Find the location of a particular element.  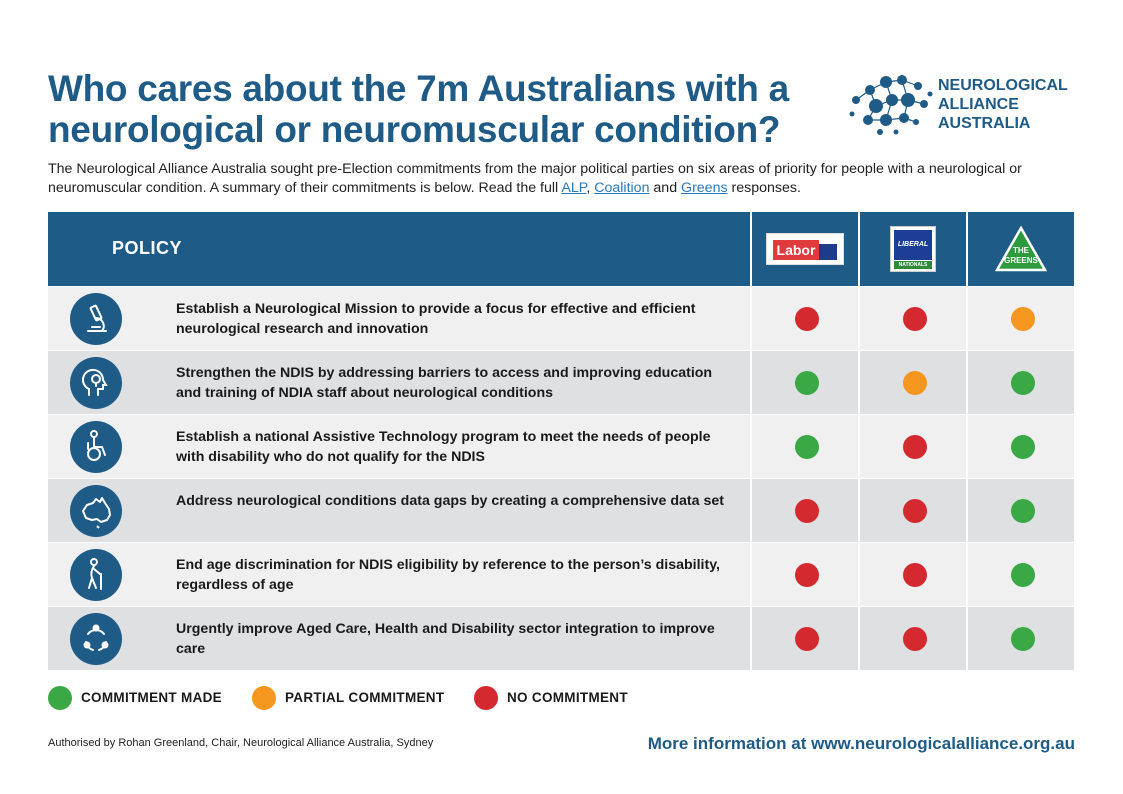

labor-logo: Labor is located at coordinates (805, 249).